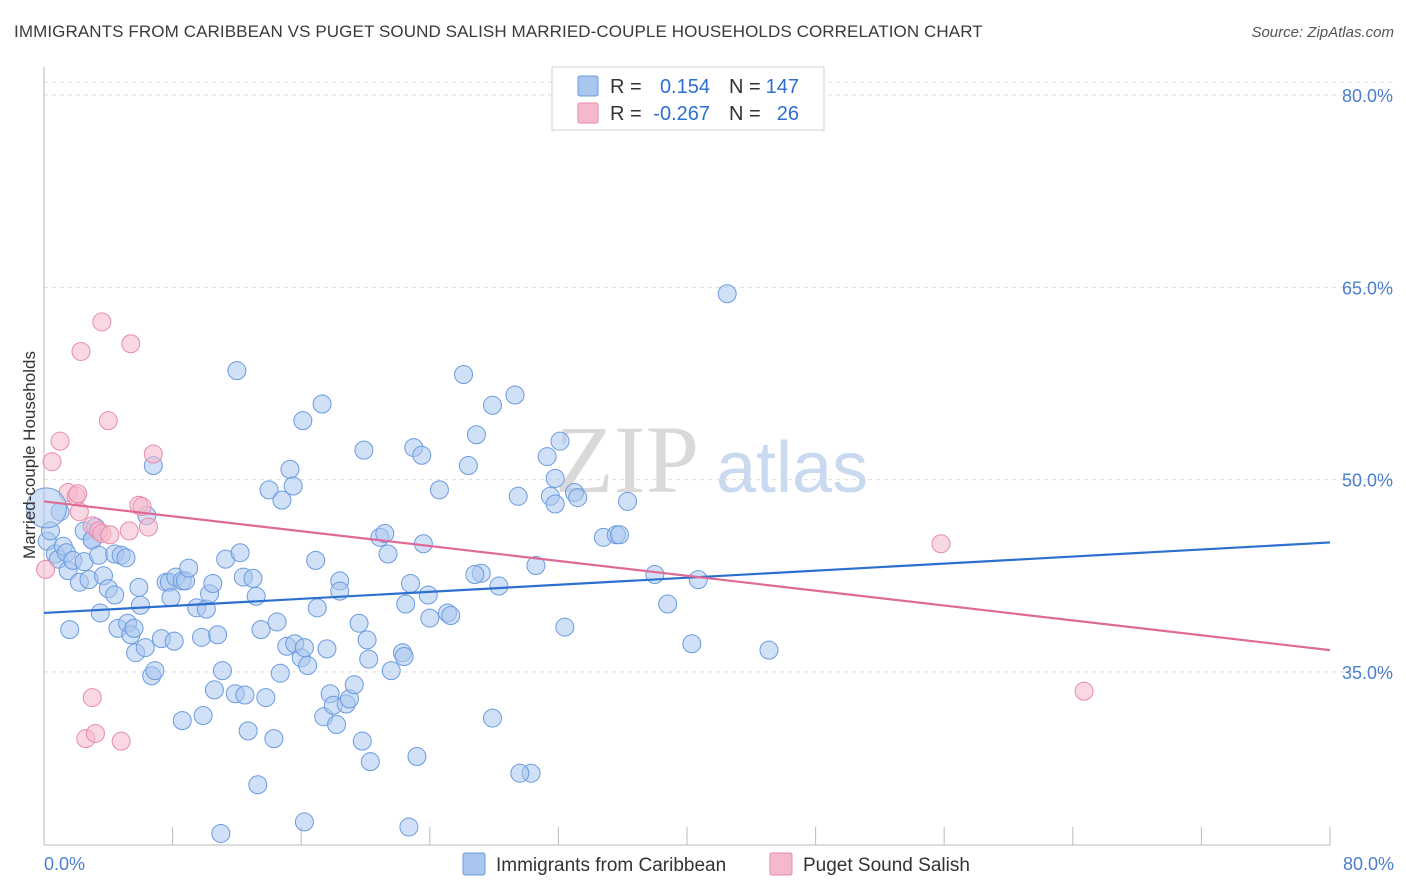  Describe the element at coordinates (46, 508) in the screenshot. I see `caribbean-point-cluster` at that location.